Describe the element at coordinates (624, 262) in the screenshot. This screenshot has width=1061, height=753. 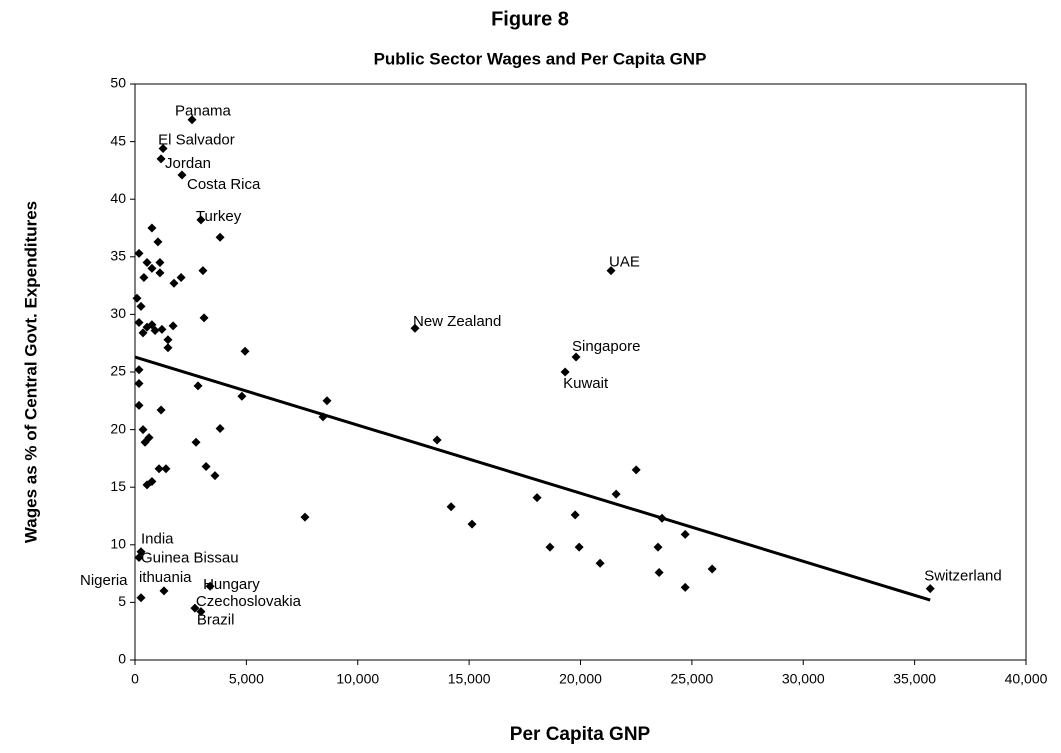
I see `point-label: UAE` at that location.